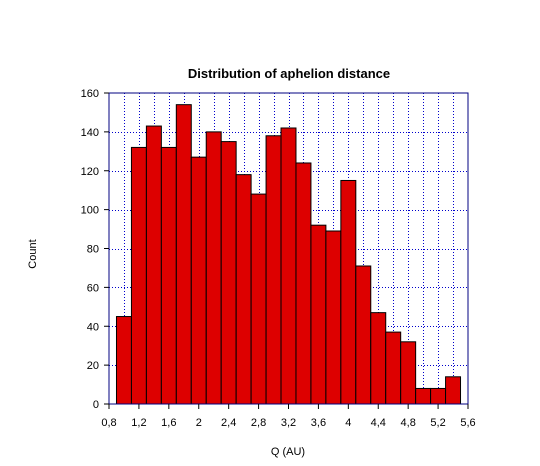 The image size is (540, 466). What do you see at coordinates (168, 423) in the screenshot?
I see `x-tick-label: 1,6` at bounding box center [168, 423].